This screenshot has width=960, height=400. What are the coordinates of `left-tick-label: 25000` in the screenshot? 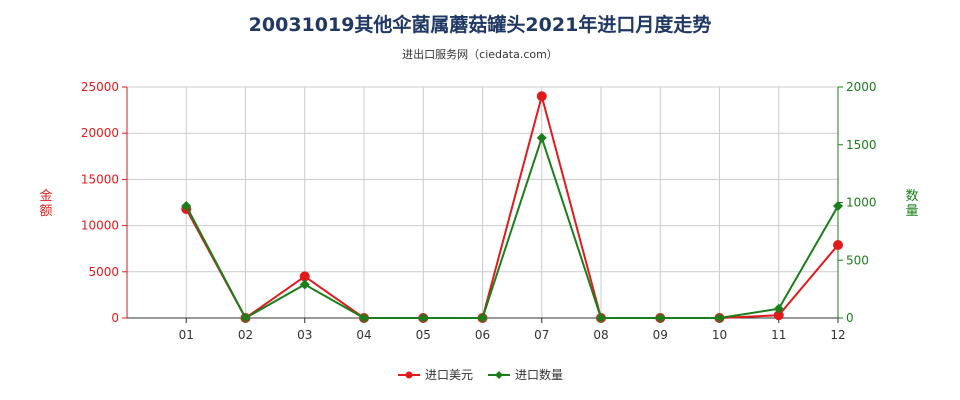 It's located at (100, 87).